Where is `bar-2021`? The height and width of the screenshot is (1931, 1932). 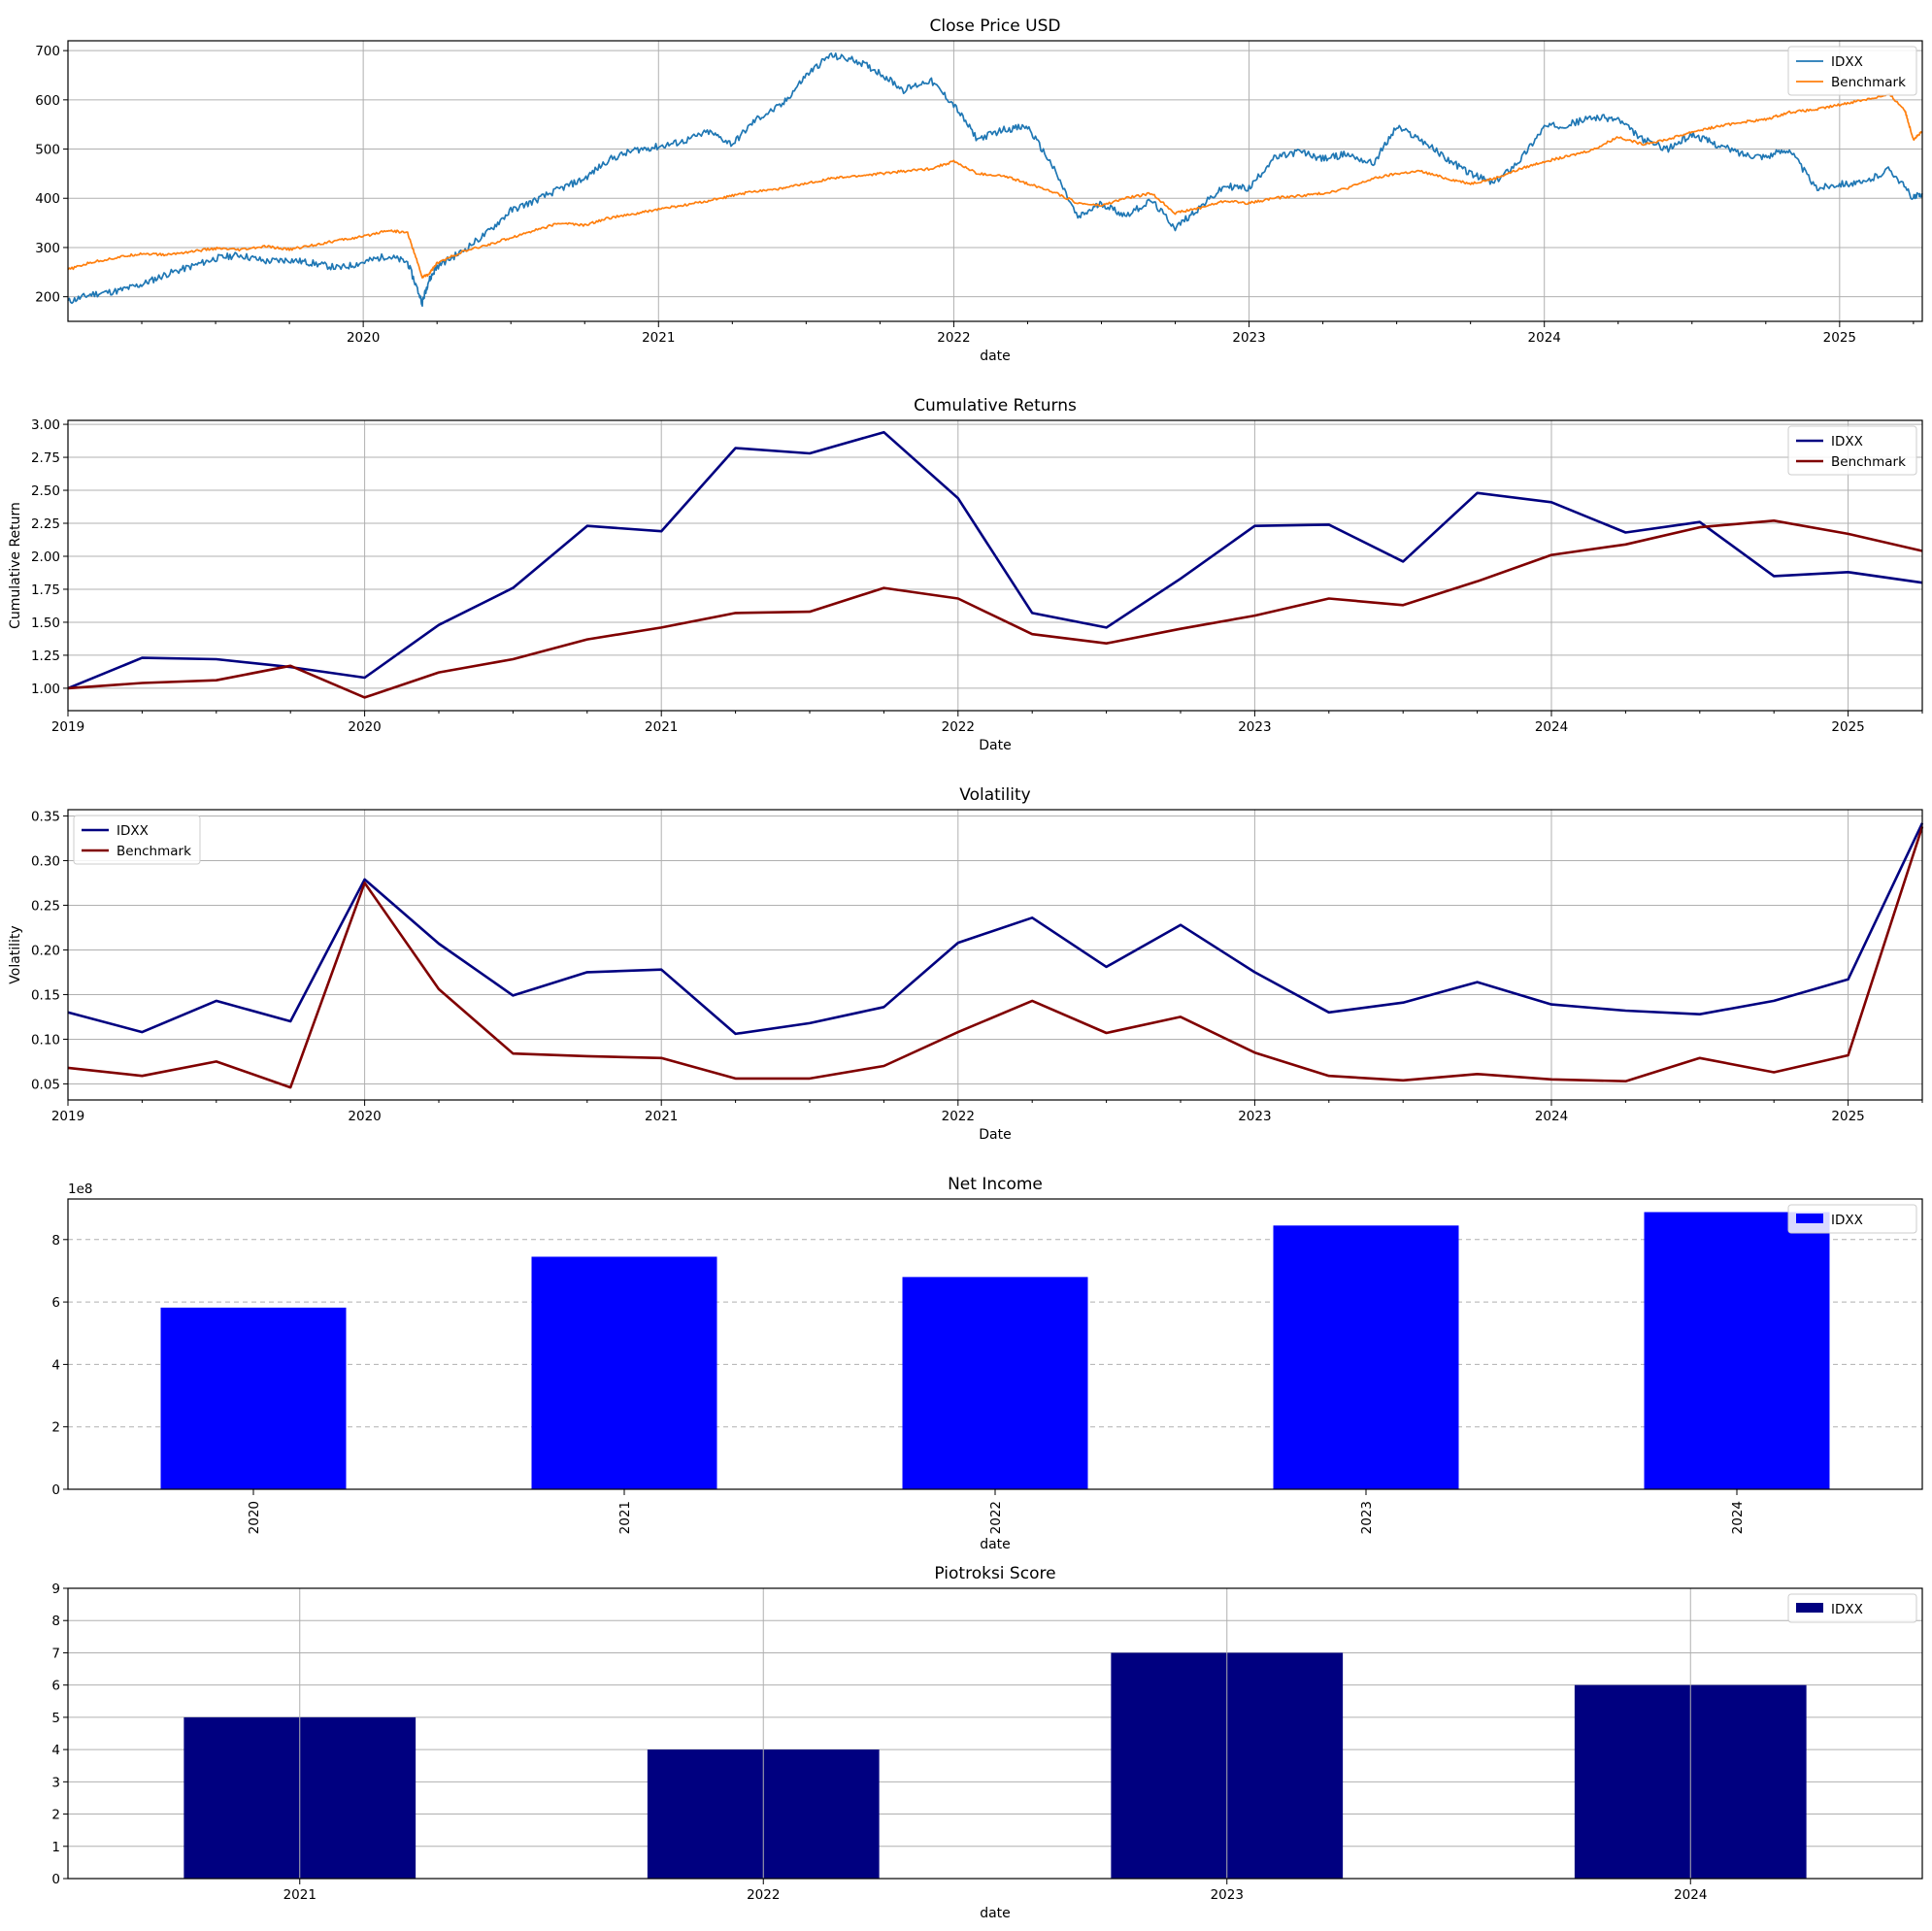 bar-2021 is located at coordinates (624, 1373).